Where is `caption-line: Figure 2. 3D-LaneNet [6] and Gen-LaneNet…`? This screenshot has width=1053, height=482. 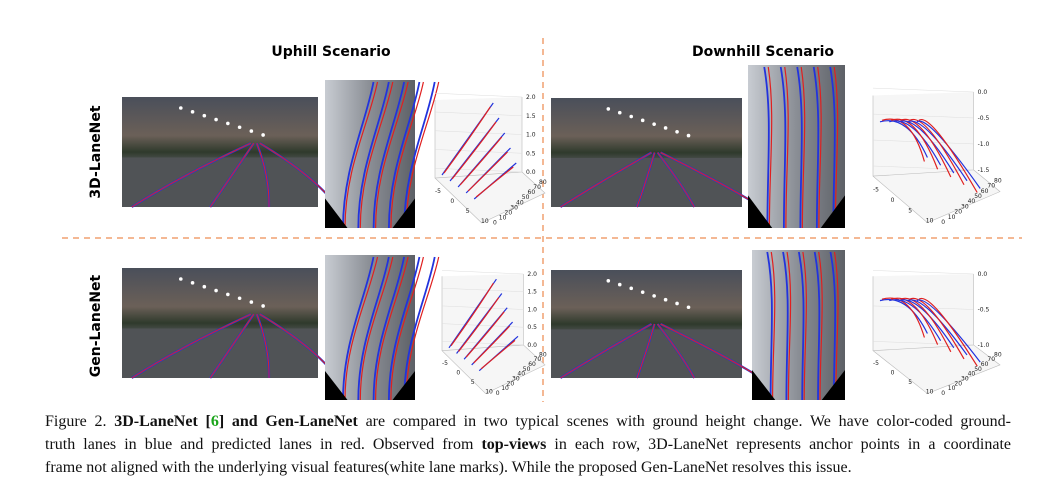 caption-line: Figure 2. 3D-LaneNet [6] and Gen-LaneNet… is located at coordinates (528, 421).